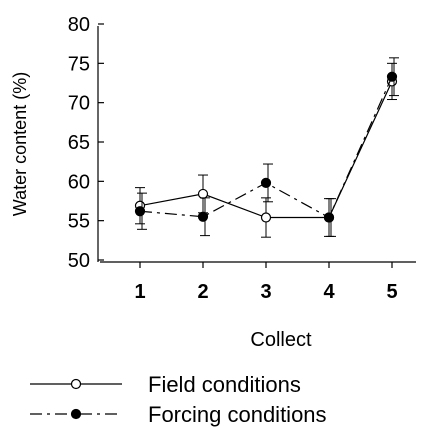 The height and width of the screenshot is (430, 440). Describe the element at coordinates (265, 292) in the screenshot. I see `x-tick-label: 3` at that location.